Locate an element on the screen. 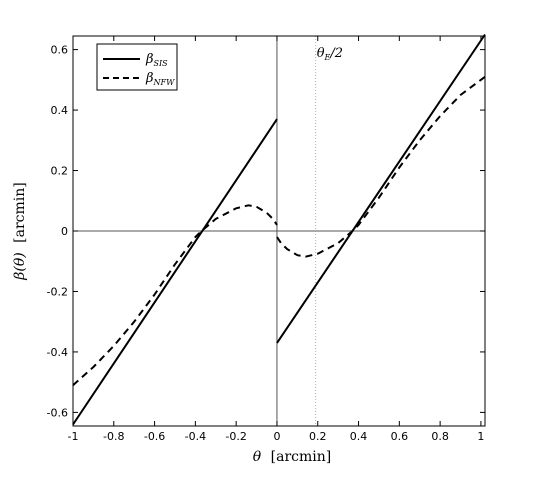 The image size is (536, 479). x-axis-label: θ [arcmin] is located at coordinates (292, 457).